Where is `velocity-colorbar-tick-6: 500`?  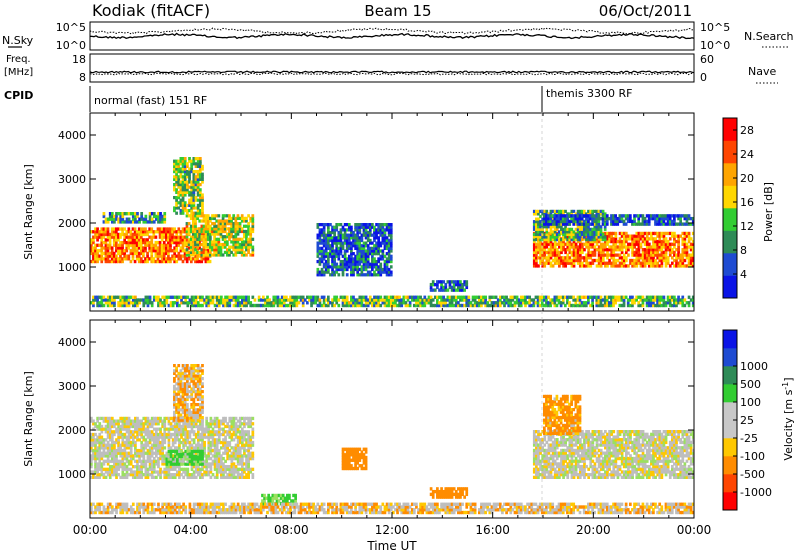 velocity-colorbar-tick-6: 500 is located at coordinates (750, 384).